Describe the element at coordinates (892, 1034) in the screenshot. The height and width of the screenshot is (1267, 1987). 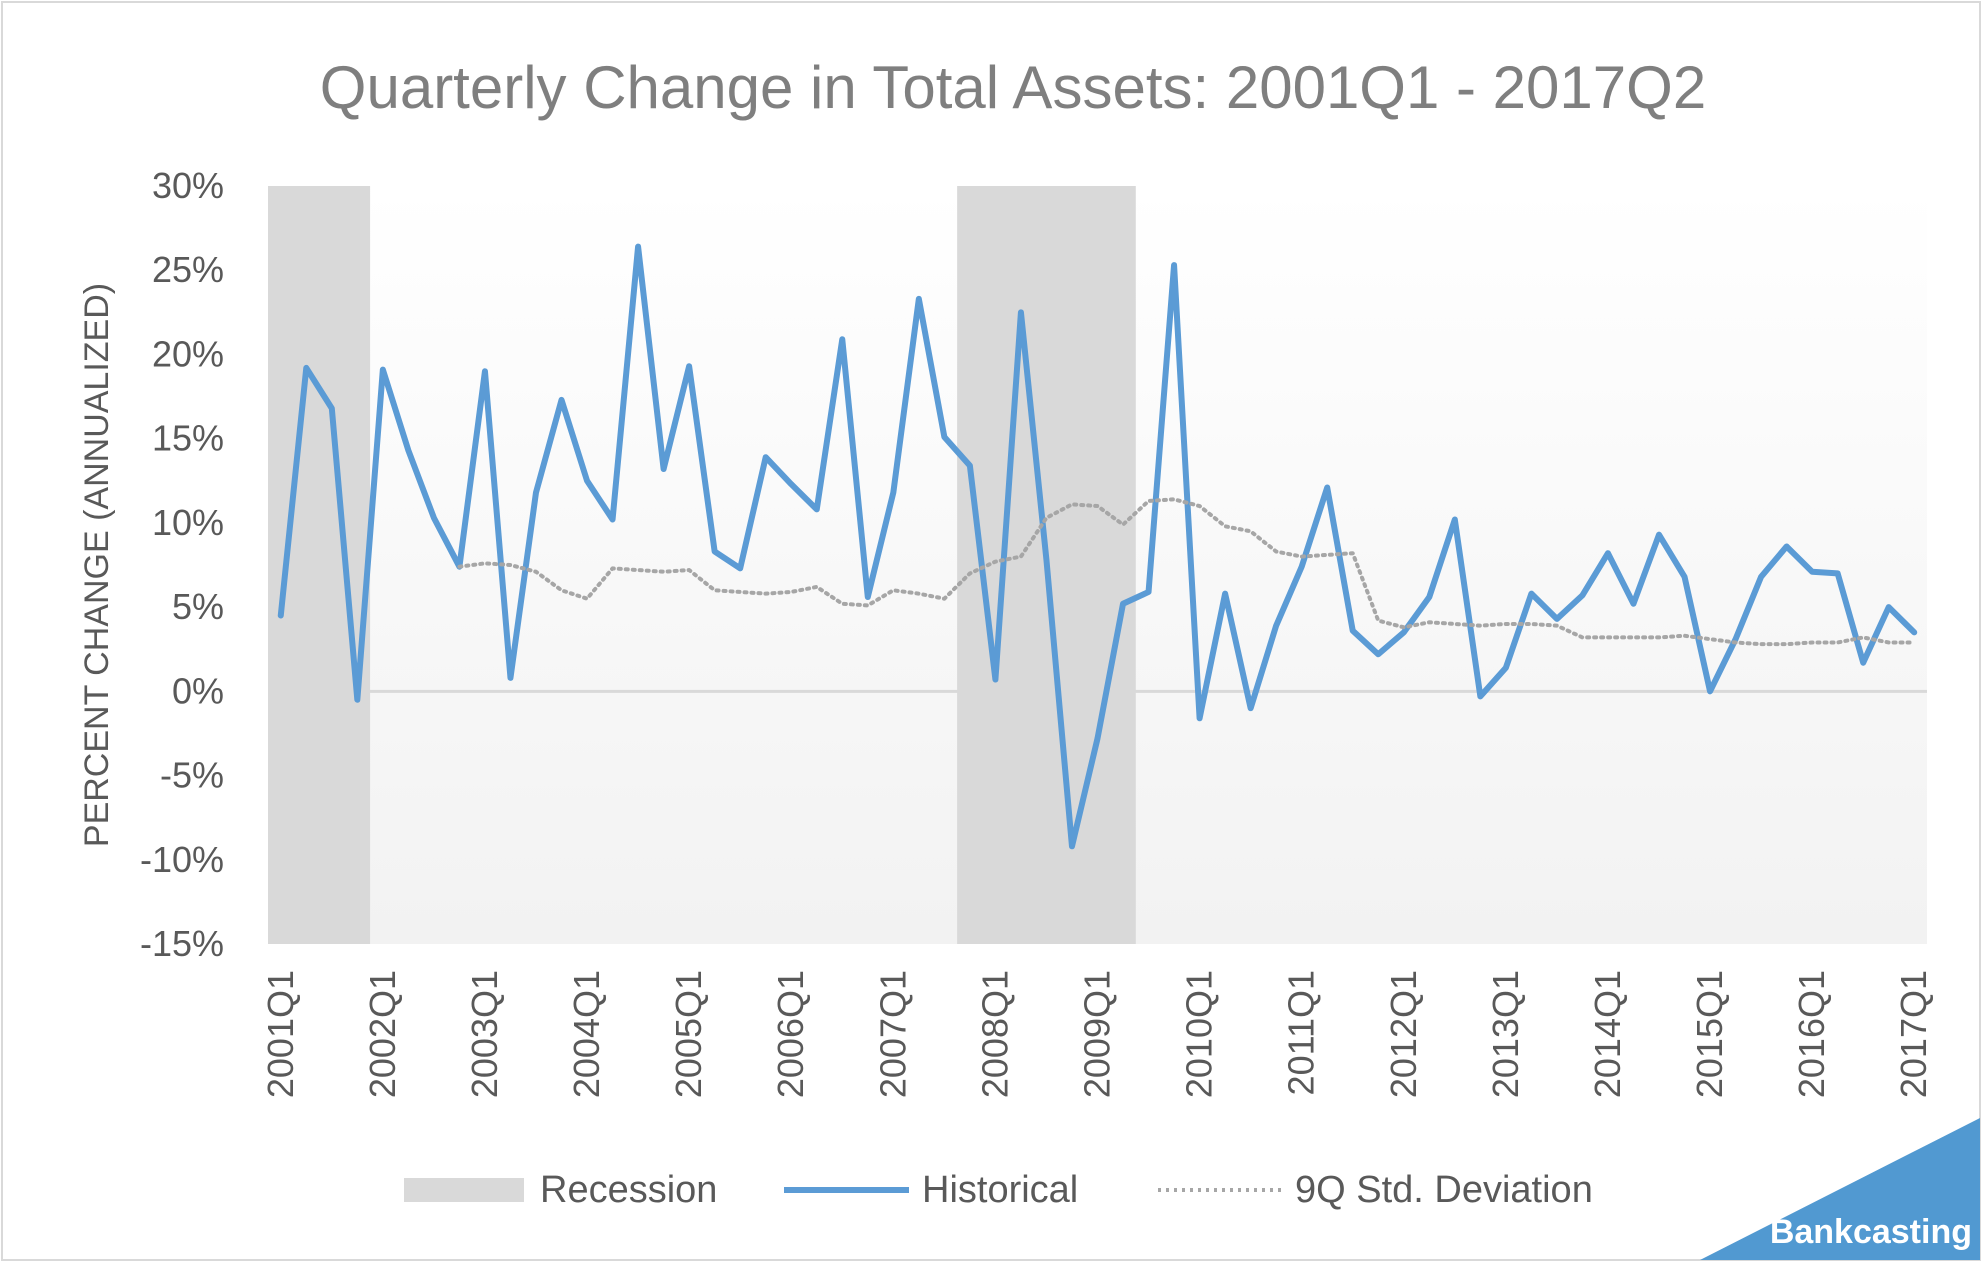
I see `x-tick-label: 2007Q1` at that location.